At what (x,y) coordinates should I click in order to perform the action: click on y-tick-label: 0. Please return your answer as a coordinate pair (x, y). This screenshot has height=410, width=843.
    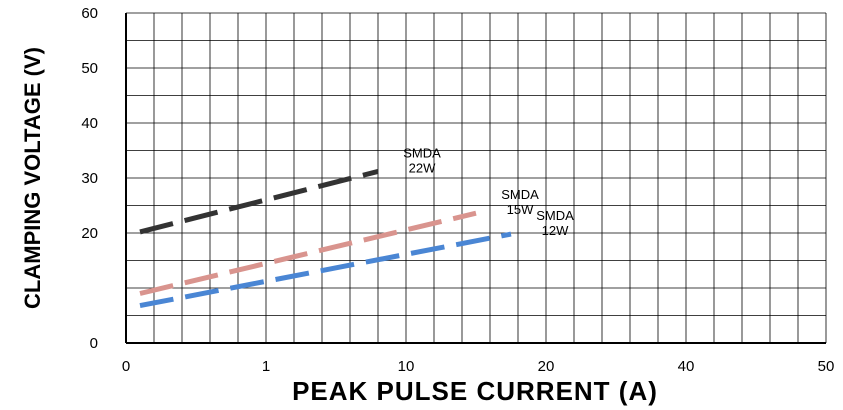
    Looking at the image, I should click on (94, 343).